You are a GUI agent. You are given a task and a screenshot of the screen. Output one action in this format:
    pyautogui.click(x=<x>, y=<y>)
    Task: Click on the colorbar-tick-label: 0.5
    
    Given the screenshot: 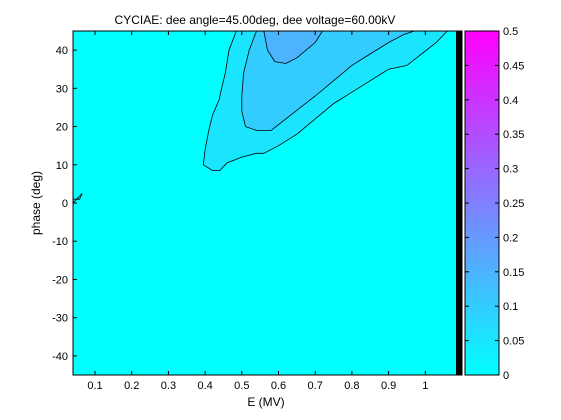 What is the action you would take?
    pyautogui.click(x=510, y=32)
    